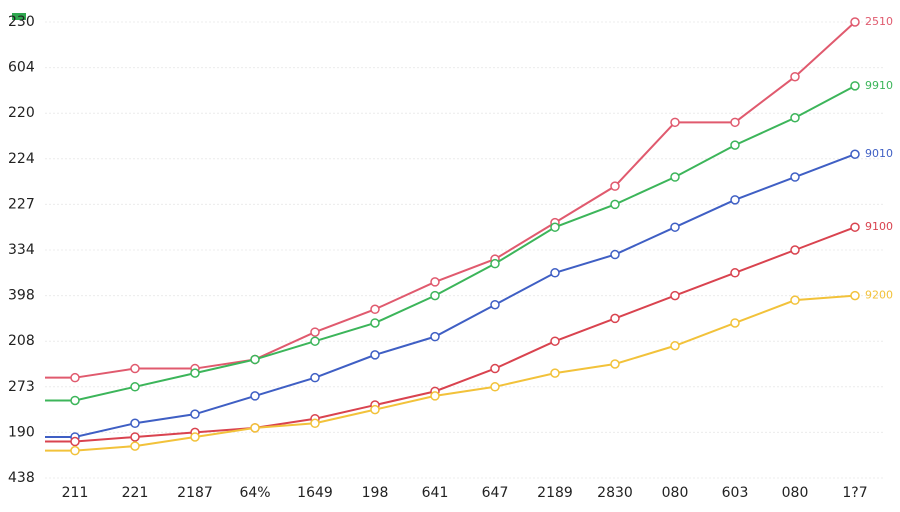 This screenshot has height=512, width=900. I want to click on x-tick-label: 2187, so click(195, 493).